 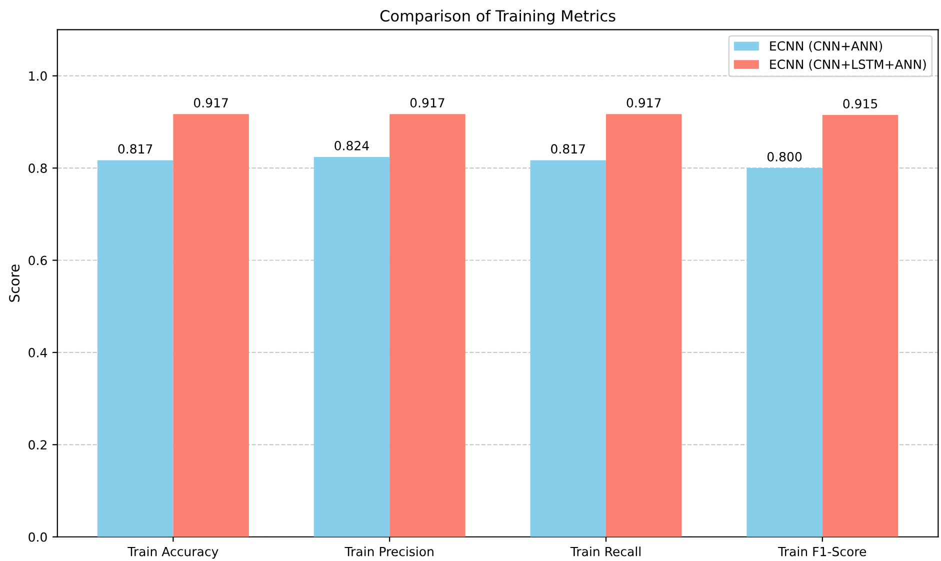 I want to click on chart-title: Comparison of Training Metrics, so click(x=498, y=17).